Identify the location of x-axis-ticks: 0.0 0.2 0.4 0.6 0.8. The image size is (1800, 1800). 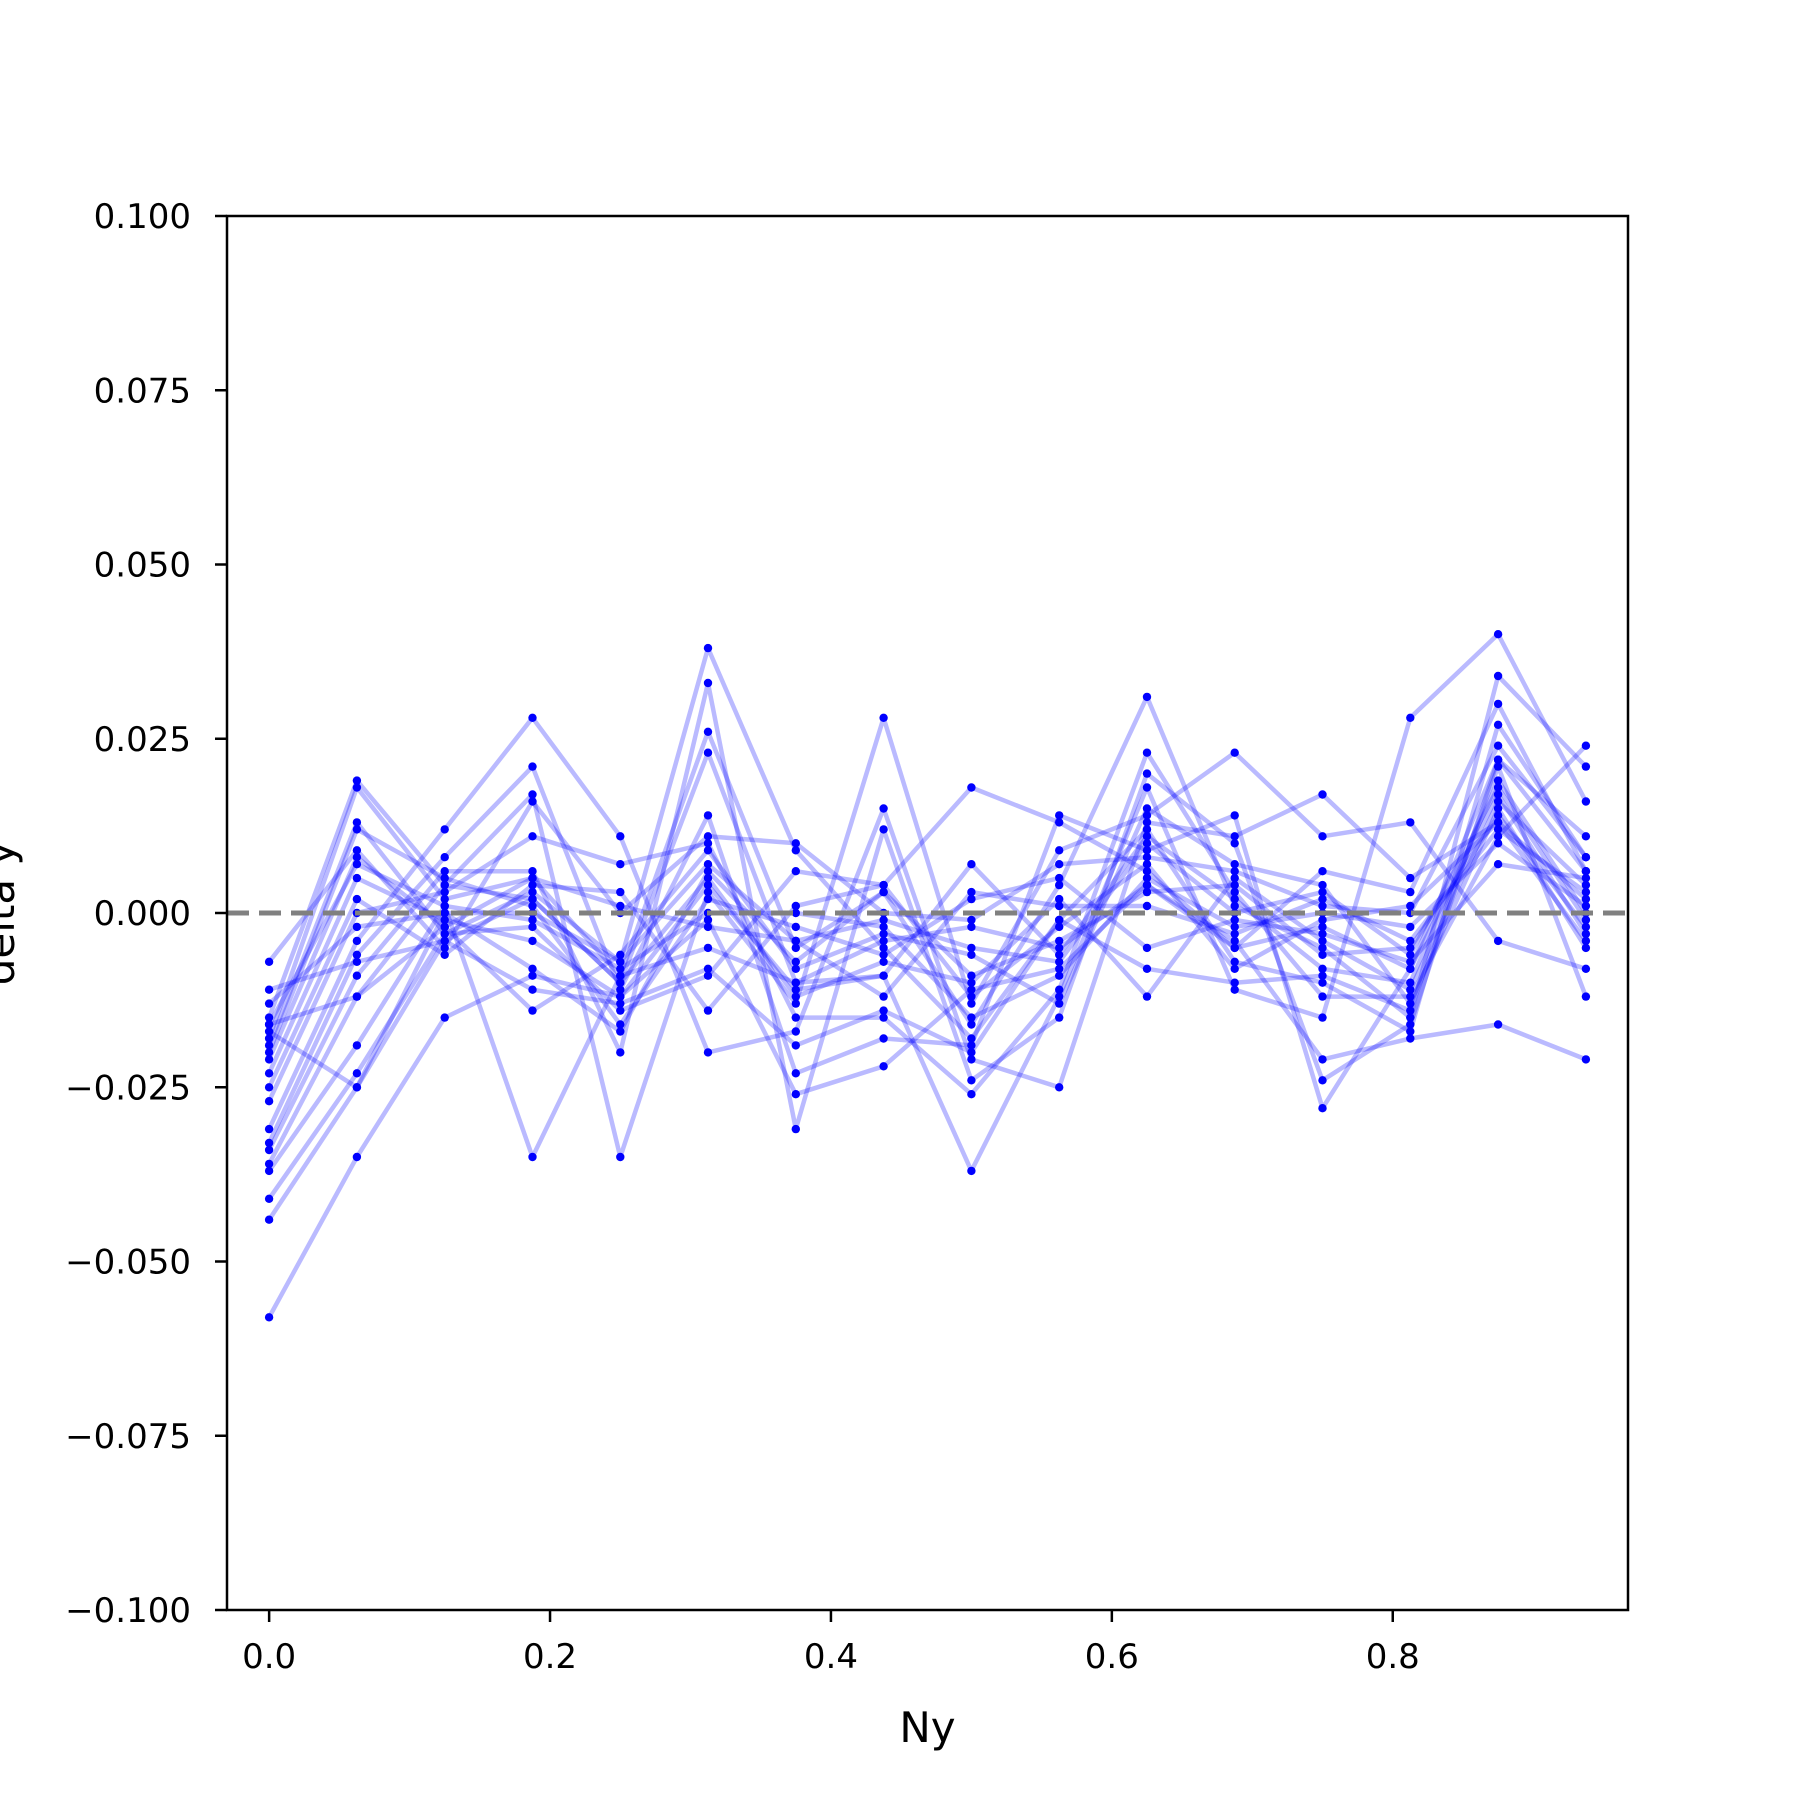
(831, 1643).